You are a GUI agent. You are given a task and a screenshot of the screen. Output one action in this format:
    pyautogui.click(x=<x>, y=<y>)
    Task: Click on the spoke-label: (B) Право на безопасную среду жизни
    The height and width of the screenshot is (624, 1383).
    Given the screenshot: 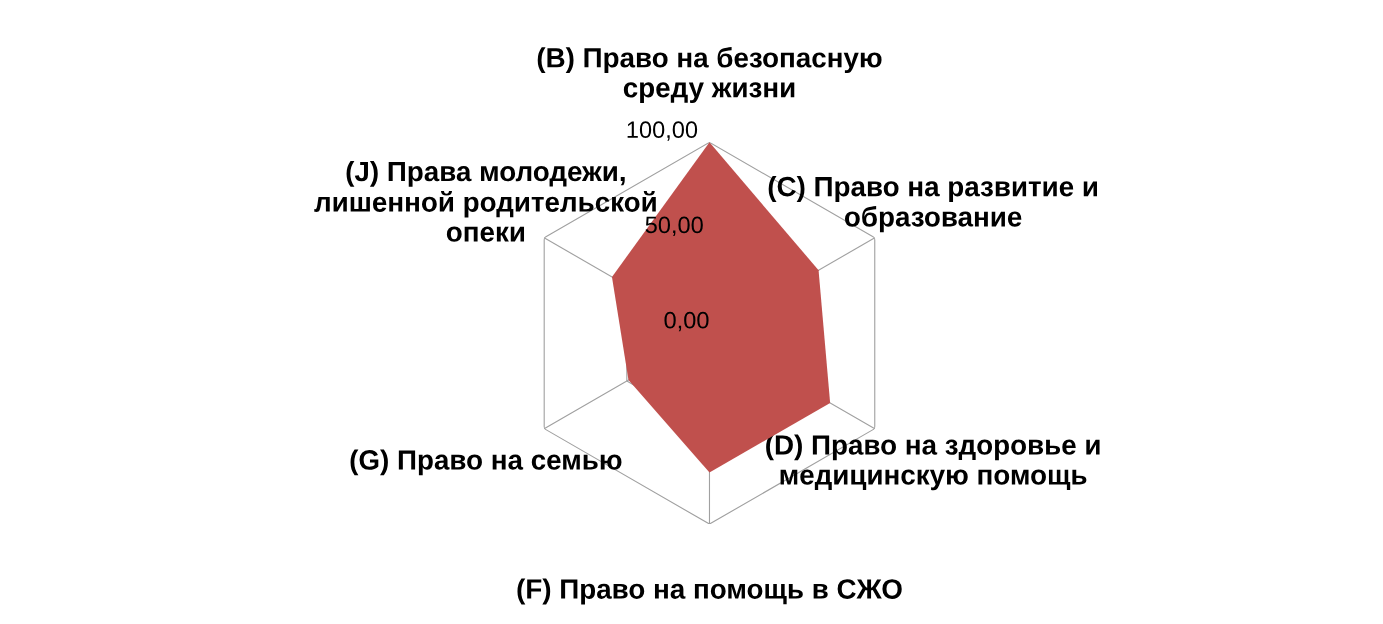 What is the action you would take?
    pyautogui.click(x=709, y=75)
    